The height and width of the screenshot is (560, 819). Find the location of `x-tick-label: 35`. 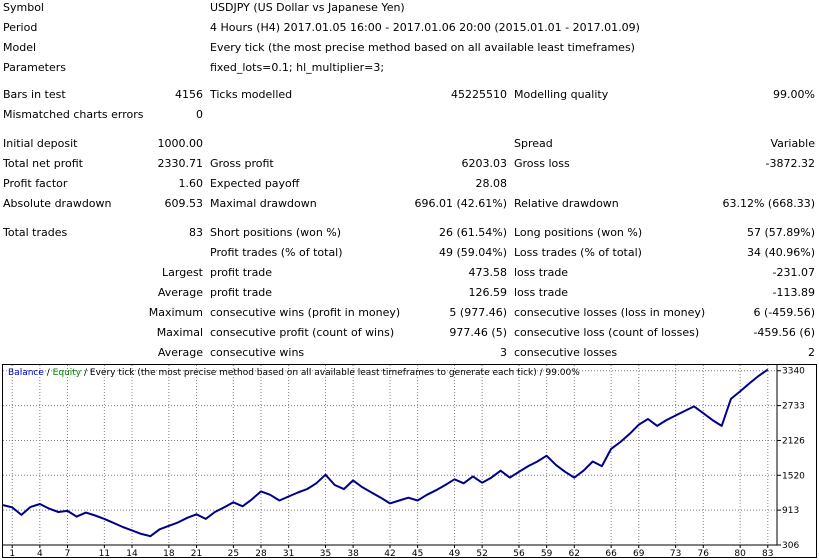

x-tick-label: 35 is located at coordinates (325, 553).